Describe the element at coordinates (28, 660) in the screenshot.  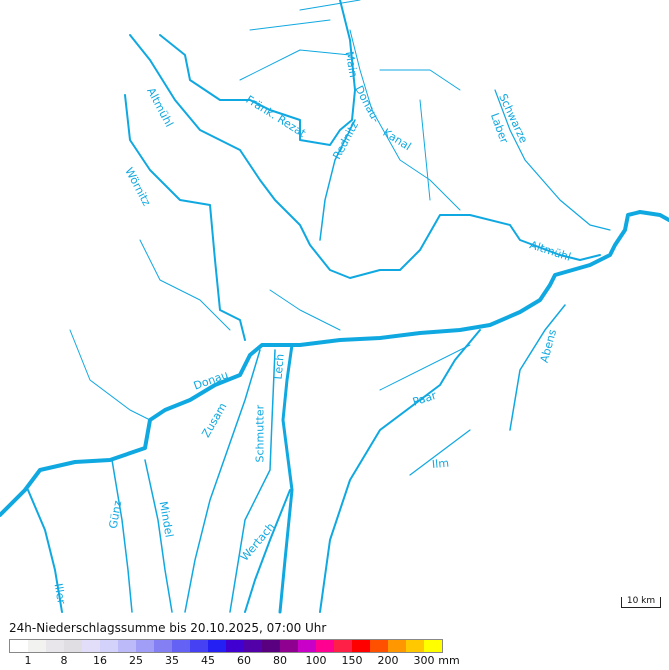
I see `legend-tick-label: 1` at that location.